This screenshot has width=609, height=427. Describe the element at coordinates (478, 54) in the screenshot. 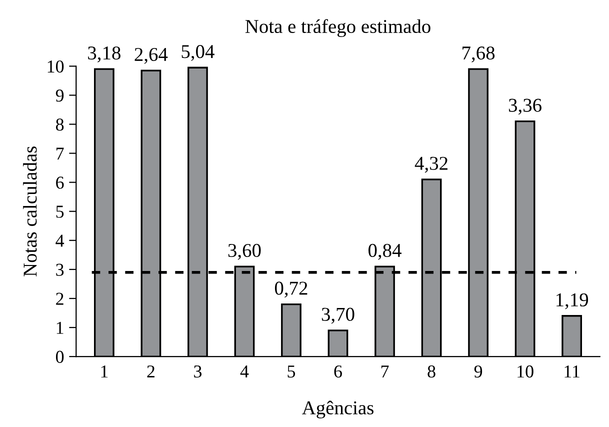

I see `annotation: 7,68` at that location.